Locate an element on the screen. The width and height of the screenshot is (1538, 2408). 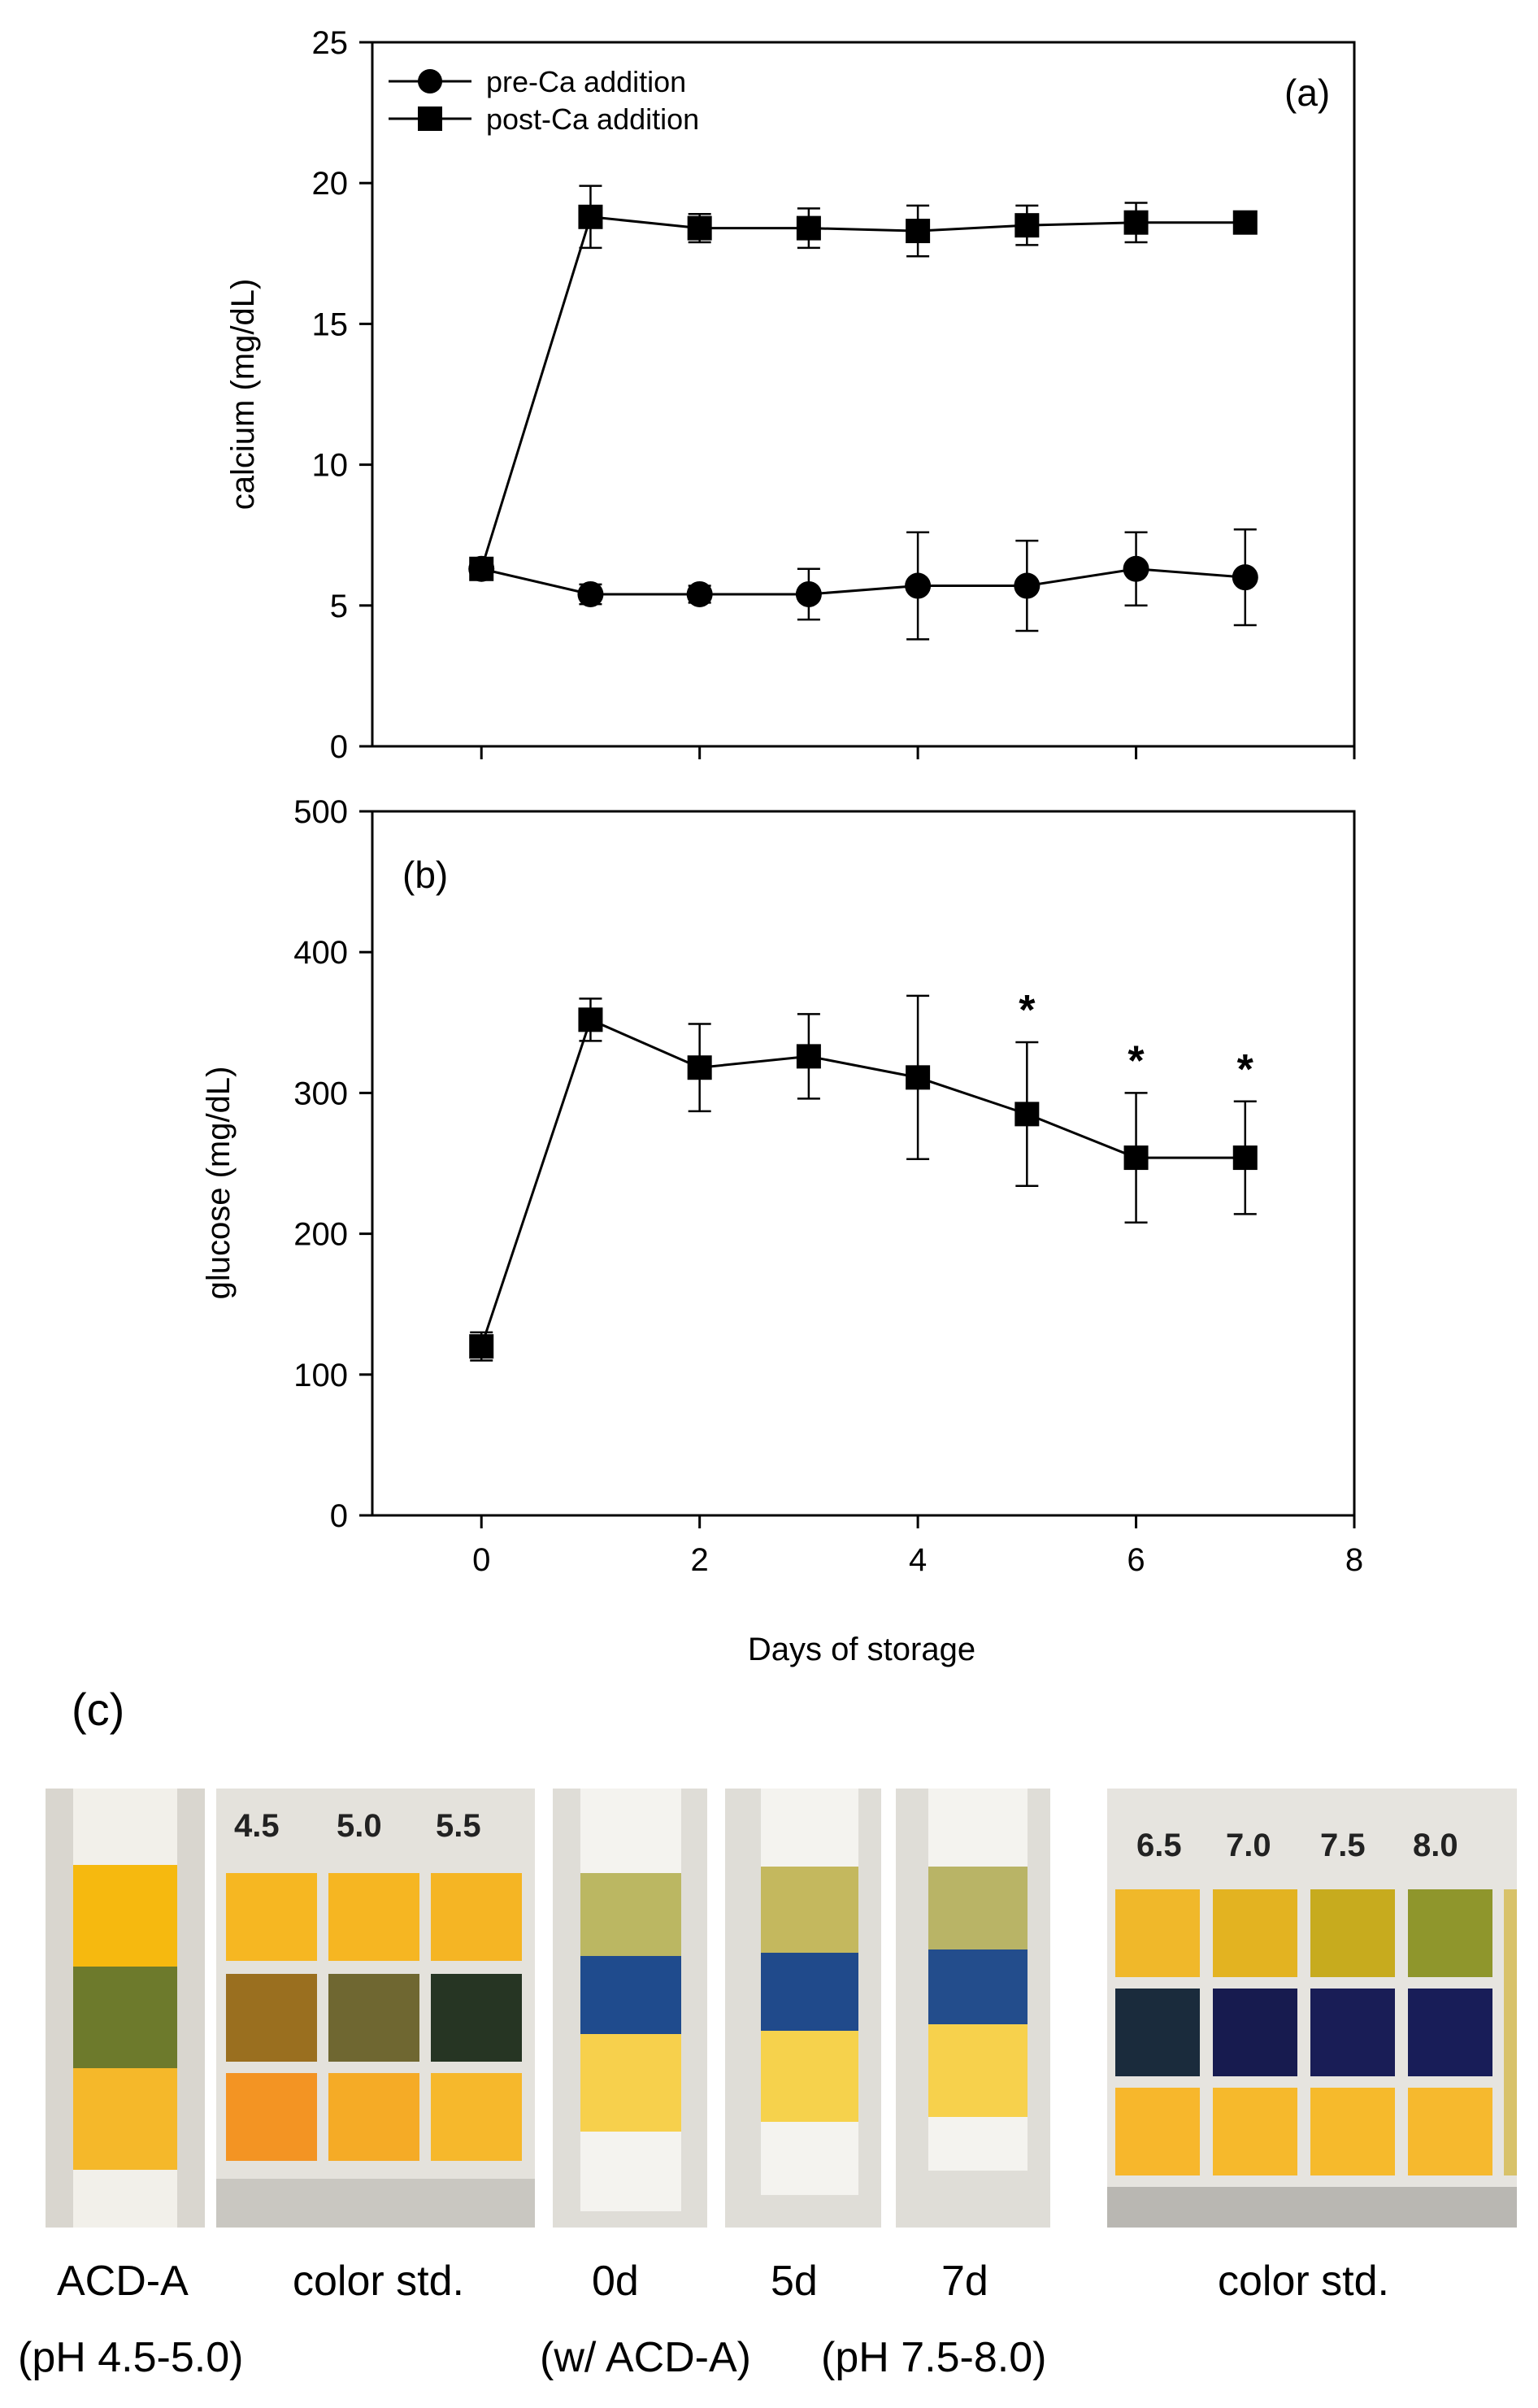
x-tick-label: 4 is located at coordinates (918, 1560).